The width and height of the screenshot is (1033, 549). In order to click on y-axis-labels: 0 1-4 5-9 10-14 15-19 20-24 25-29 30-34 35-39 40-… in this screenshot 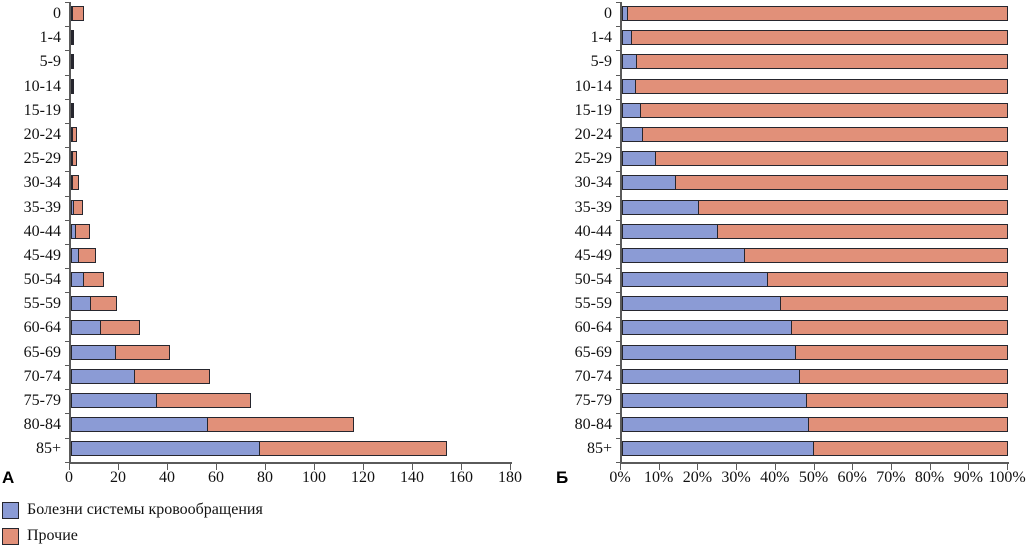, I will do `click(584, 232)`.